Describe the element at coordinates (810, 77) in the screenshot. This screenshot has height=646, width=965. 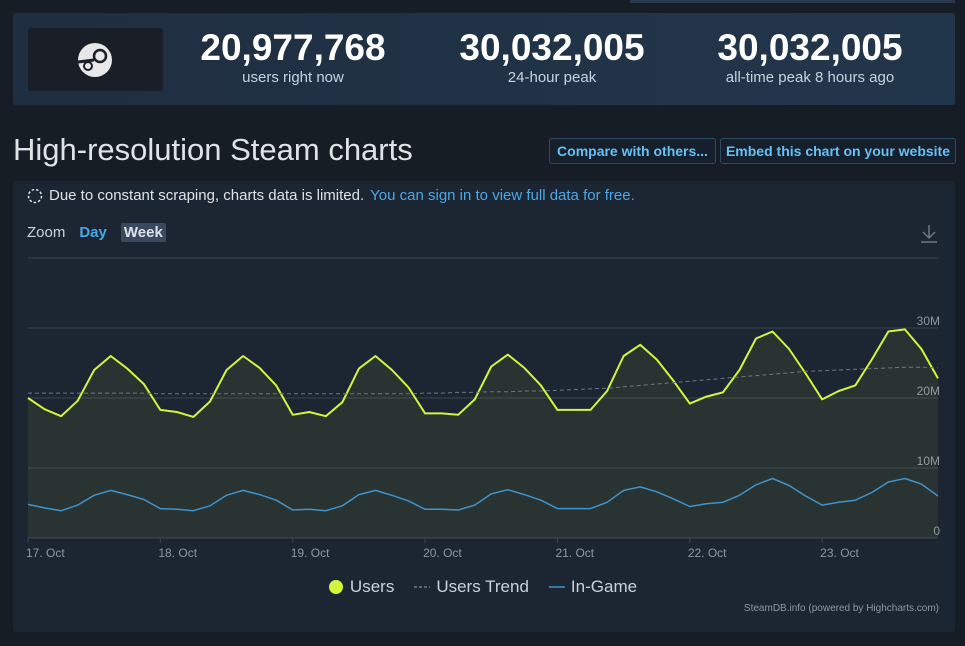
I see `stat-caption: all-time peak 8 hours ago` at that location.